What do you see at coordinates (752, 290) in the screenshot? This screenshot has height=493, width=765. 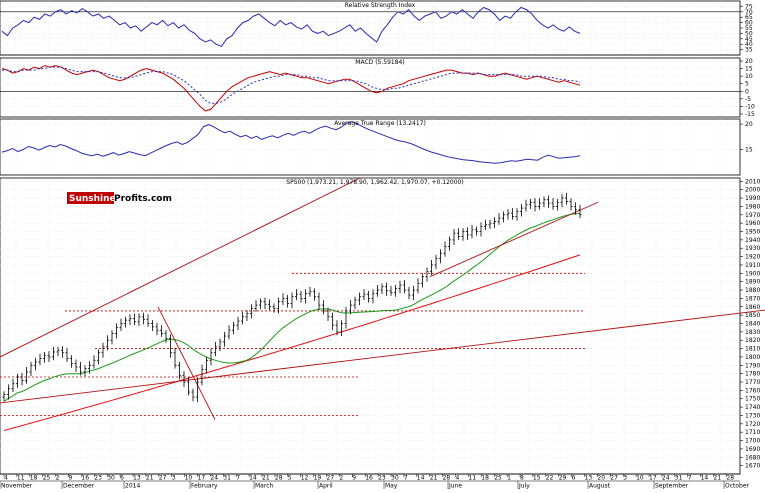 I see `price-tick-label: 1880` at bounding box center [752, 290].